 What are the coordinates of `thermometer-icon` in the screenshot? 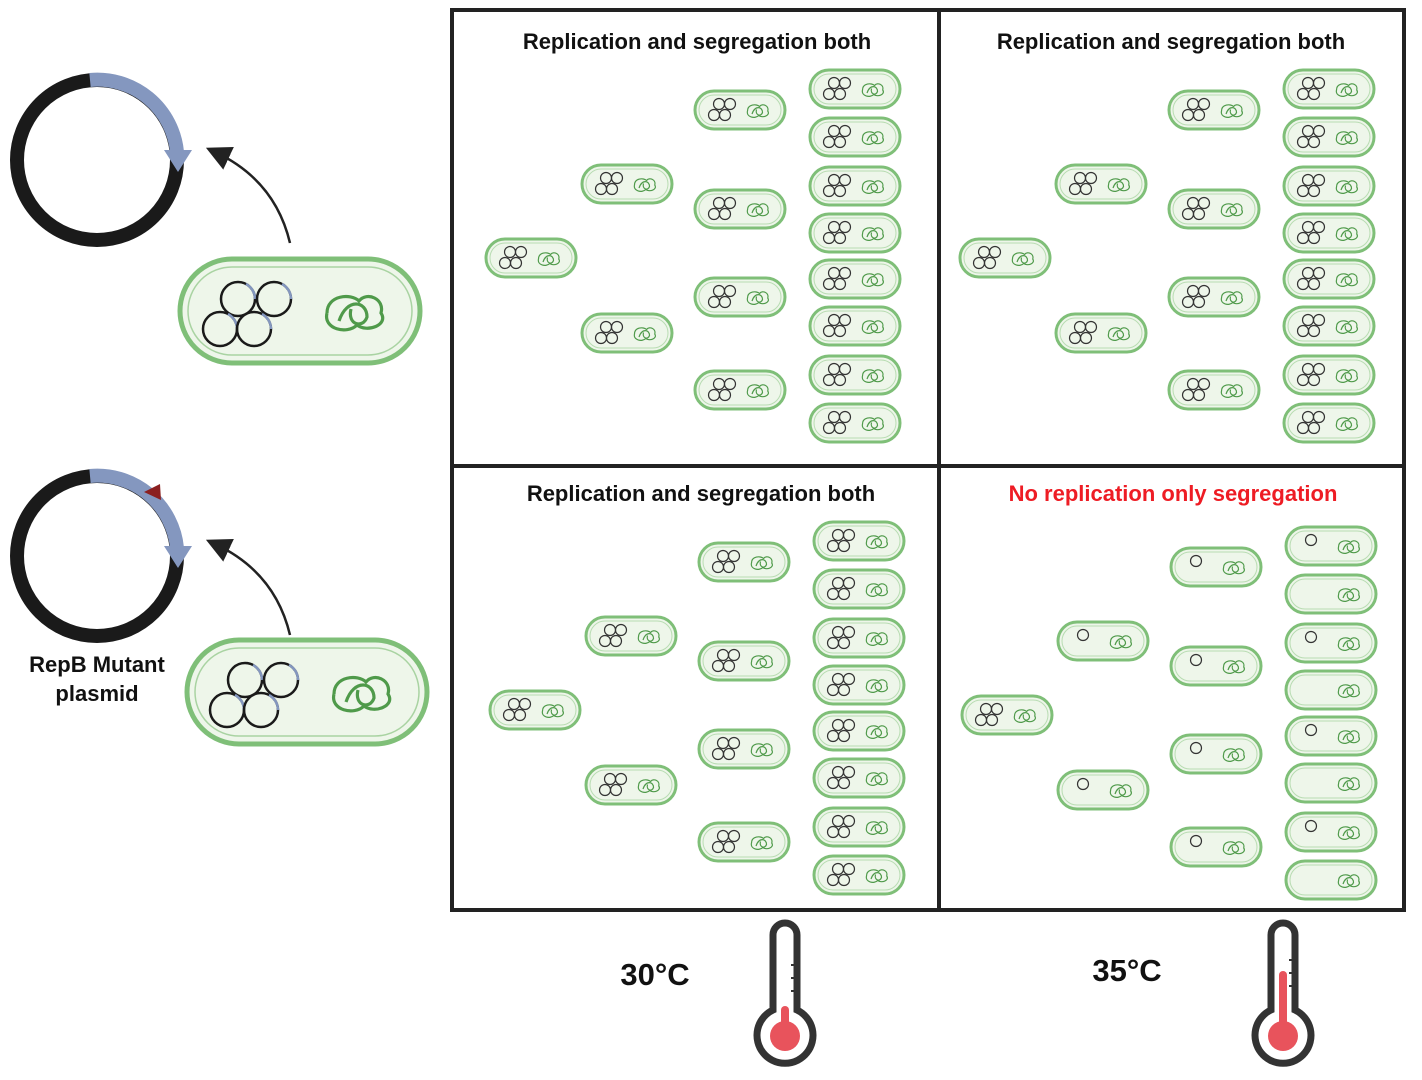 It's located at (785, 993).